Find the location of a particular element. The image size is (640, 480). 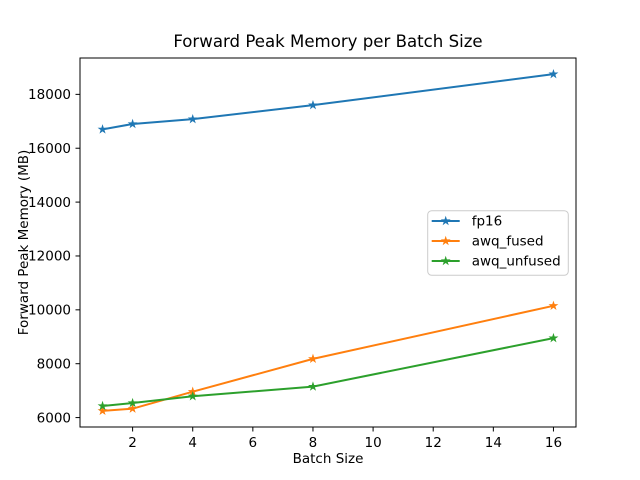

y-tick-label: 12000 is located at coordinates (49, 257).